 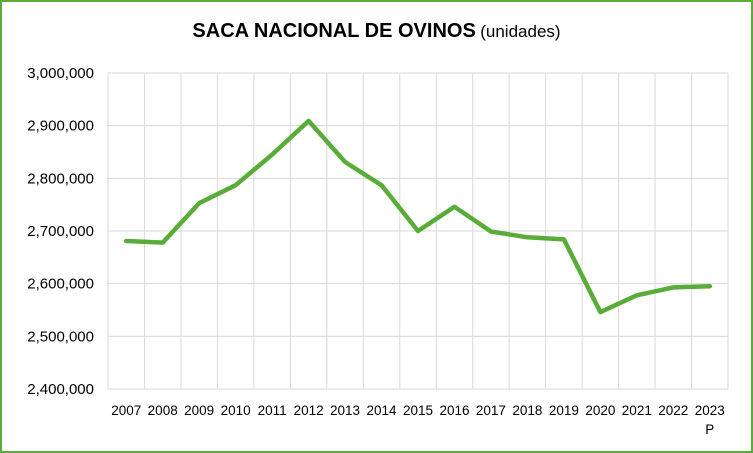 What do you see at coordinates (60, 73) in the screenshot?
I see `y-tick-label: 3,000,000` at bounding box center [60, 73].